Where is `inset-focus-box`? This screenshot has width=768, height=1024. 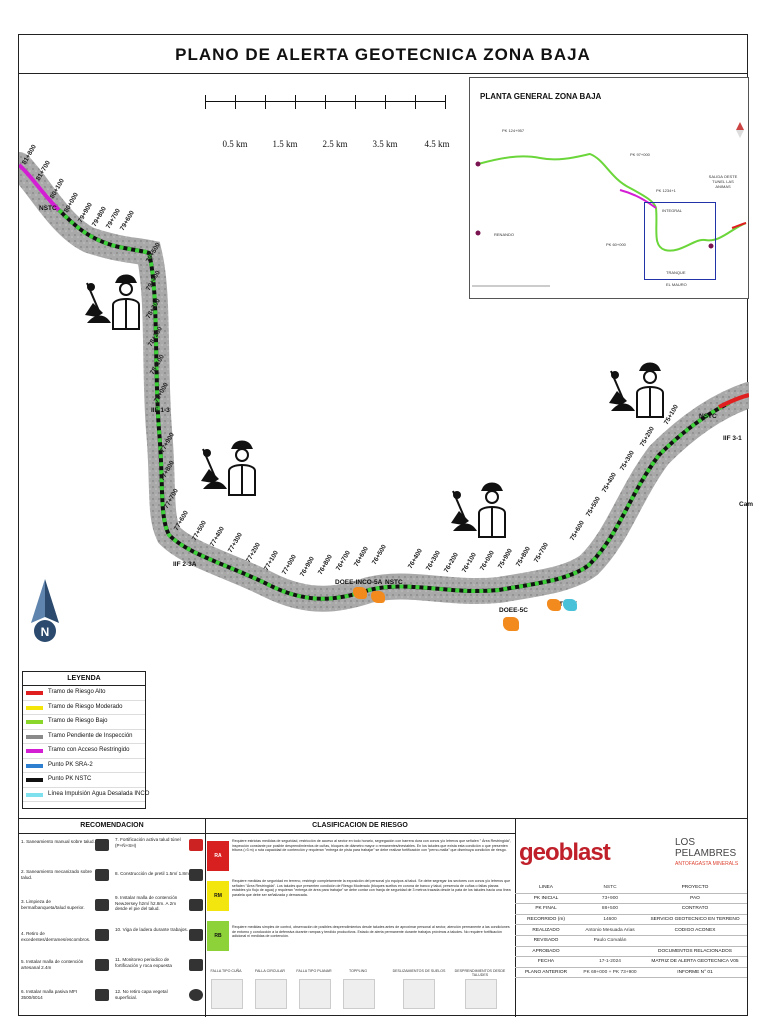 inset-focus-box is located at coordinates (680, 241).